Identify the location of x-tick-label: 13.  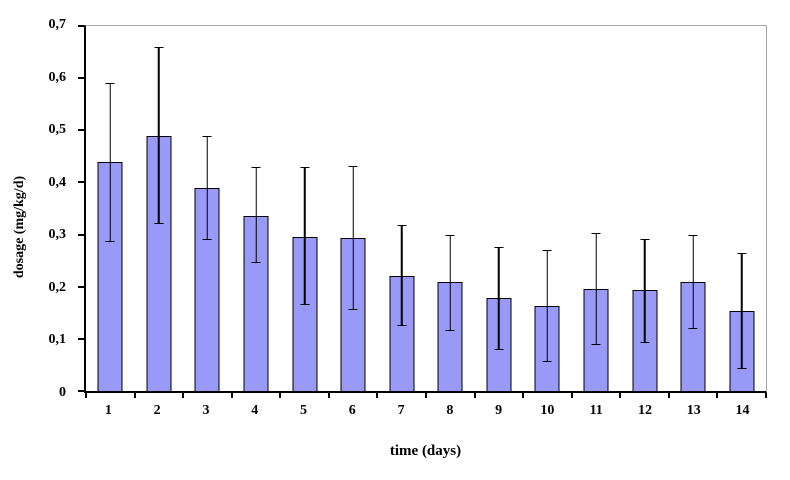
(693, 410).